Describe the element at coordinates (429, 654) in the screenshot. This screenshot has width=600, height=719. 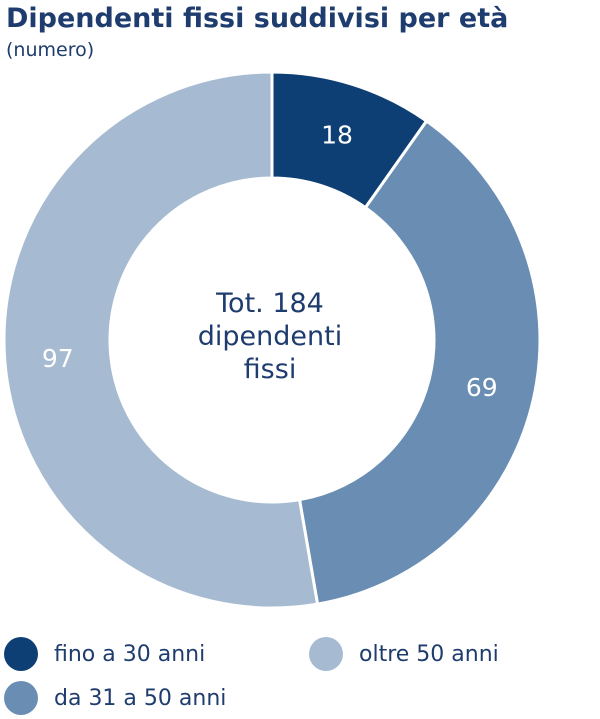
I see `legend-label-oltre-50: oltre 50 anni` at that location.